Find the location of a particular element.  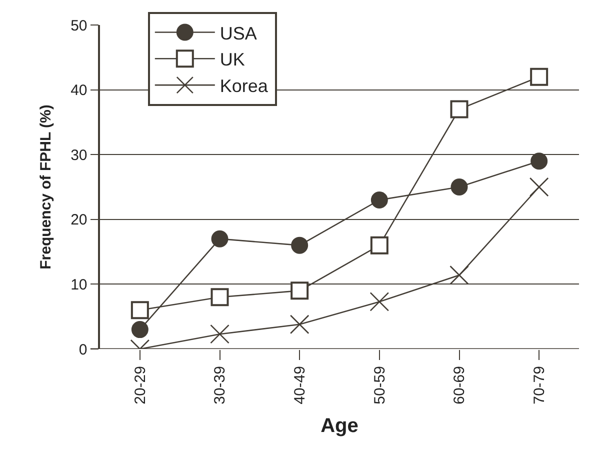

x-tick-label: 60-69 is located at coordinates (459, 385).